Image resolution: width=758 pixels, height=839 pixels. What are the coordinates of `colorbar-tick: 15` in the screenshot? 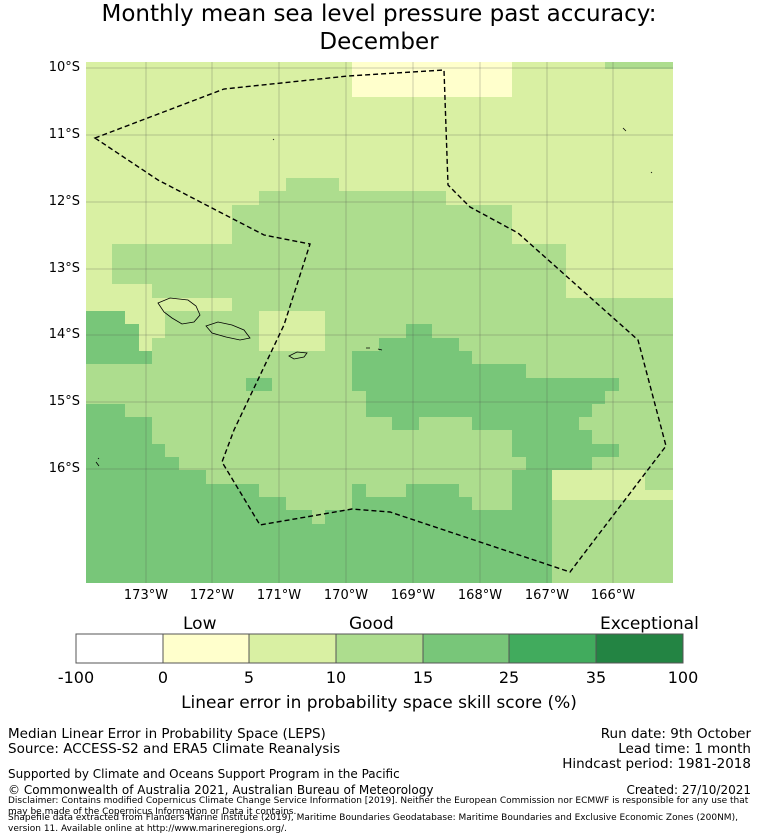 It's located at (423, 677).